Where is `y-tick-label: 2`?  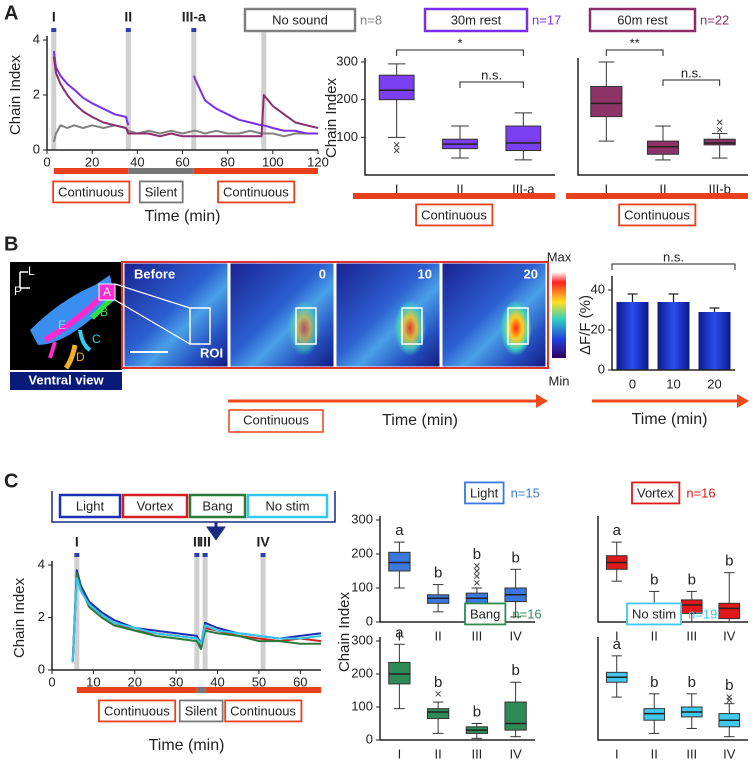 y-tick-label: 2 is located at coordinates (41, 616).